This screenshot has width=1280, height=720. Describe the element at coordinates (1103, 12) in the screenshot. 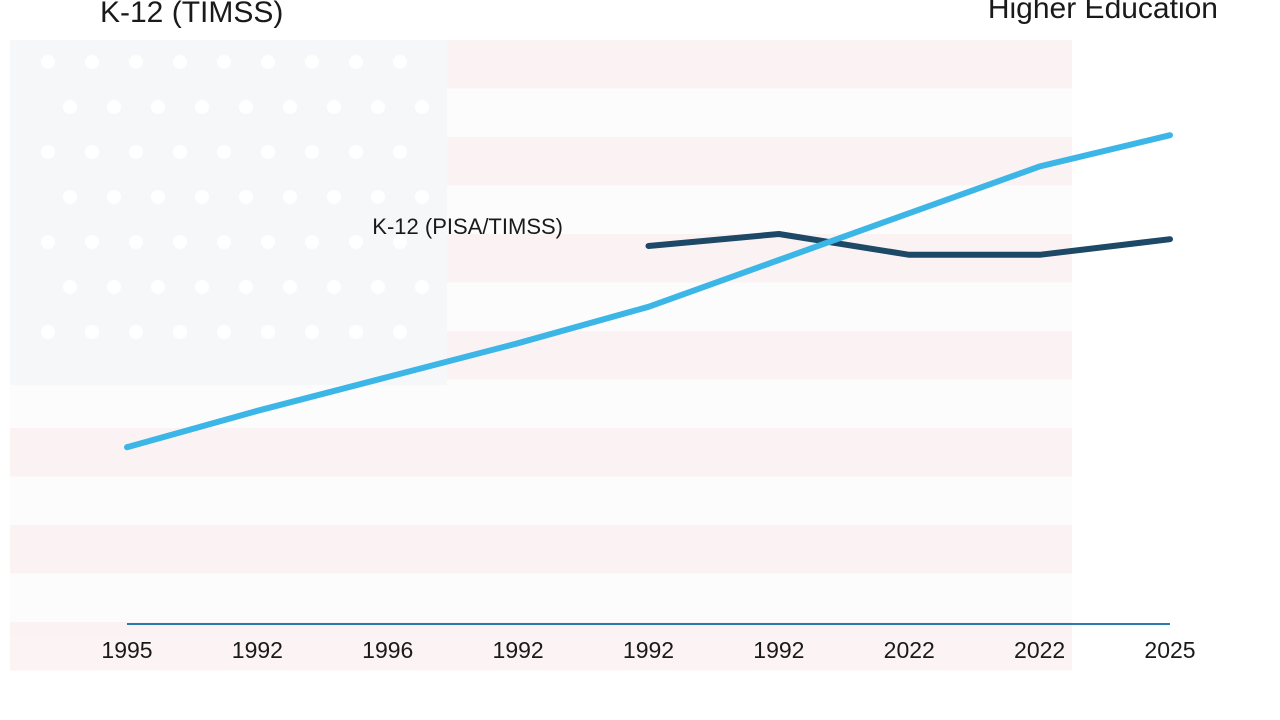

I see `series-label: Higher Education` at that location.